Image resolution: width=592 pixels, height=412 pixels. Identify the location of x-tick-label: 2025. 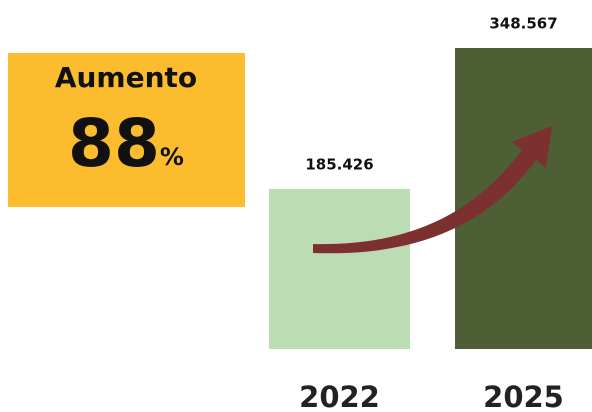
(523, 396).